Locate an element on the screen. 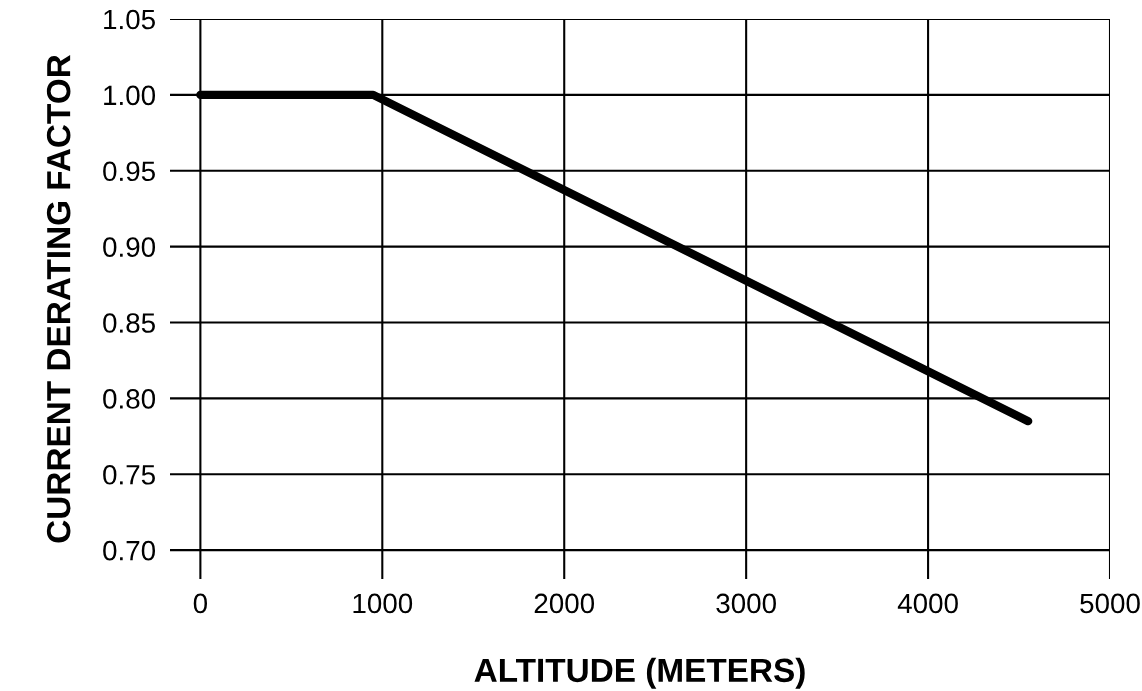 The width and height of the screenshot is (1142, 691). x-tick-label: 5000 is located at coordinates (1110, 603).